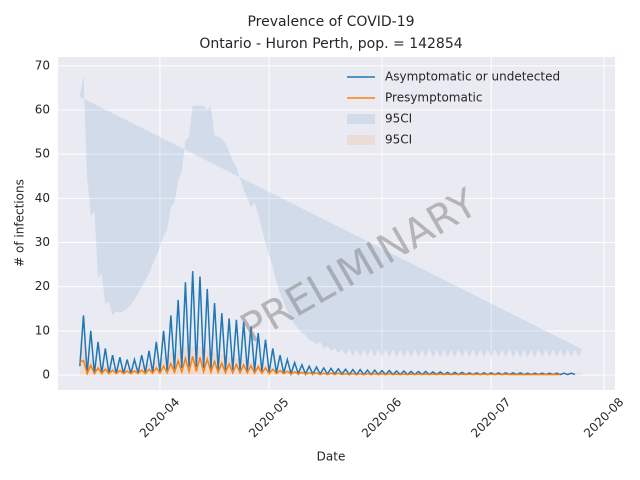  What do you see at coordinates (603, 417) in the screenshot?
I see `x-tick-label: 2020-08` at bounding box center [603, 417].